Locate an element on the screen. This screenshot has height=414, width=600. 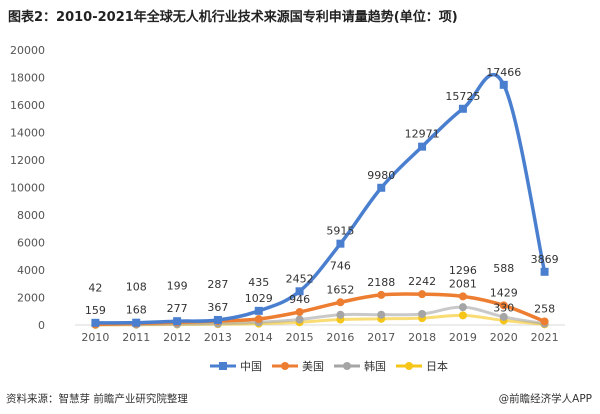
data-label: 2452 is located at coordinates (300, 278).